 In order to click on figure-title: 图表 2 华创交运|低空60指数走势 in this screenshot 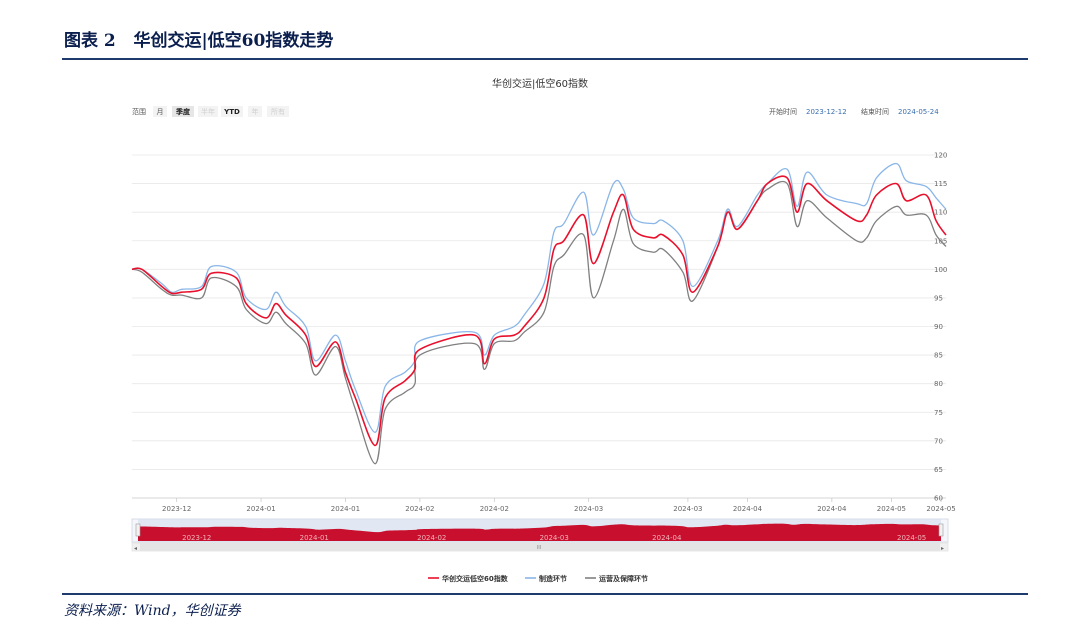, I will do `click(199, 41)`.